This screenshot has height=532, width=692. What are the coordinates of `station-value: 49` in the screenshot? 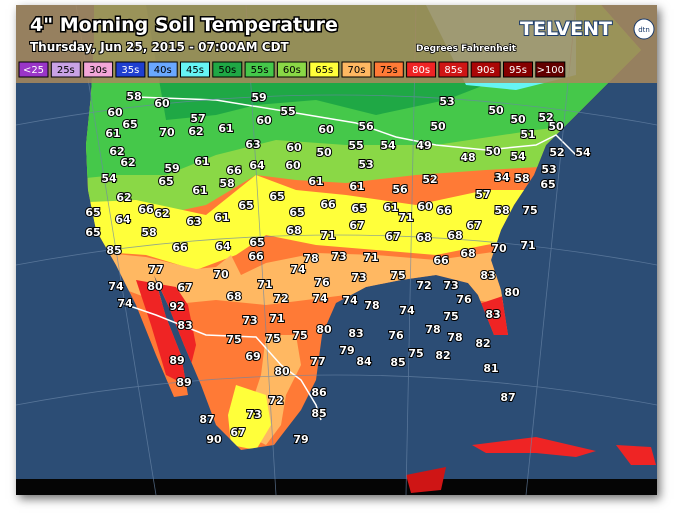 It's located at (423, 145).